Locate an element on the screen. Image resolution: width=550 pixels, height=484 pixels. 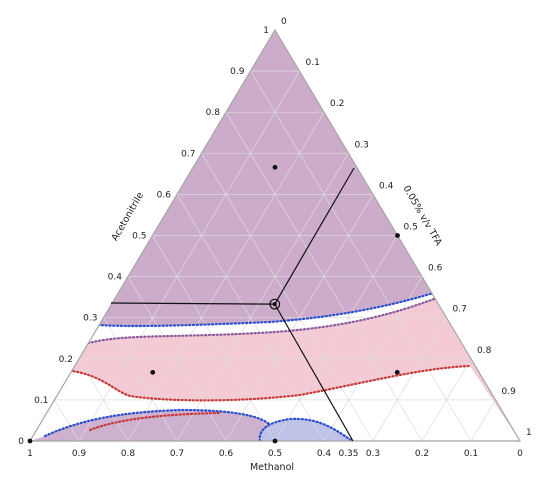
boundary-upper-blue is located at coordinates (267, 309).